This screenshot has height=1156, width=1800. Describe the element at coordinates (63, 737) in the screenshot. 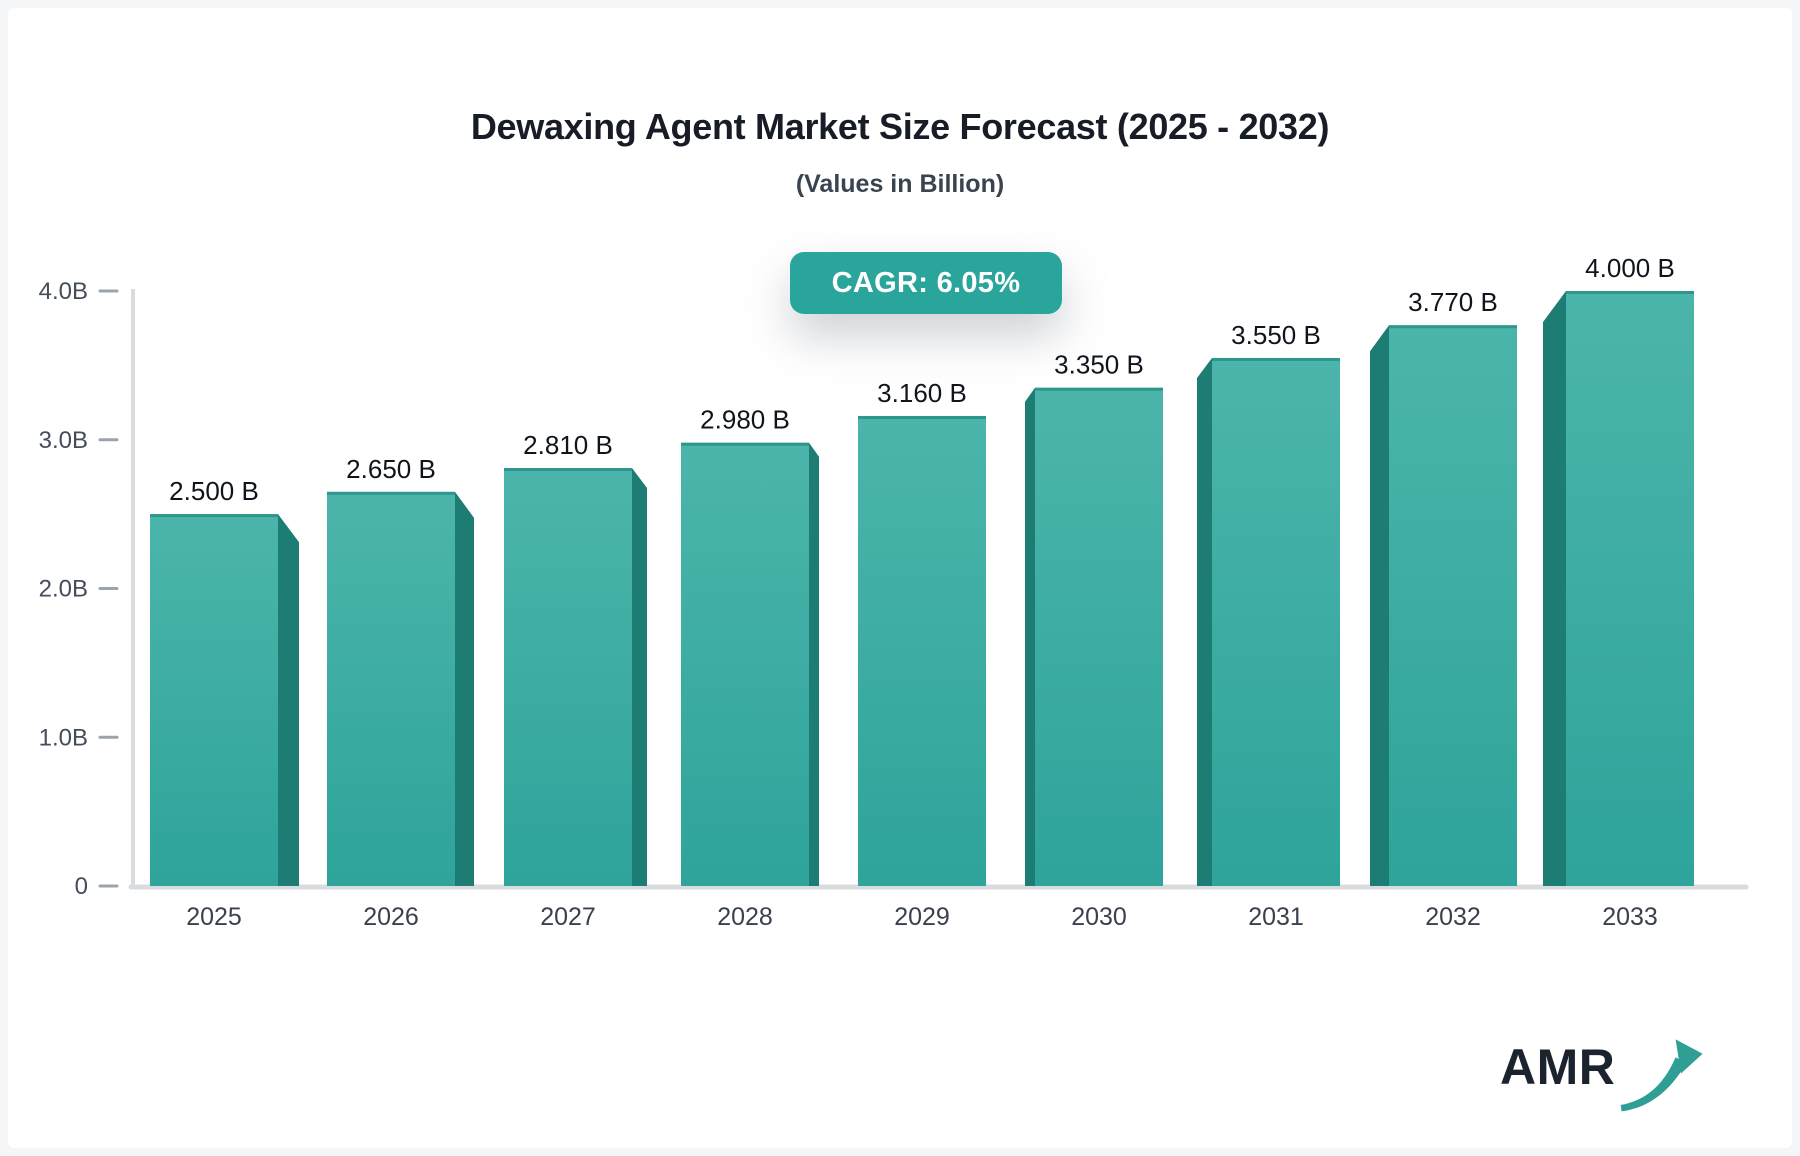

I see `y-tick-label: 1.0B` at that location.